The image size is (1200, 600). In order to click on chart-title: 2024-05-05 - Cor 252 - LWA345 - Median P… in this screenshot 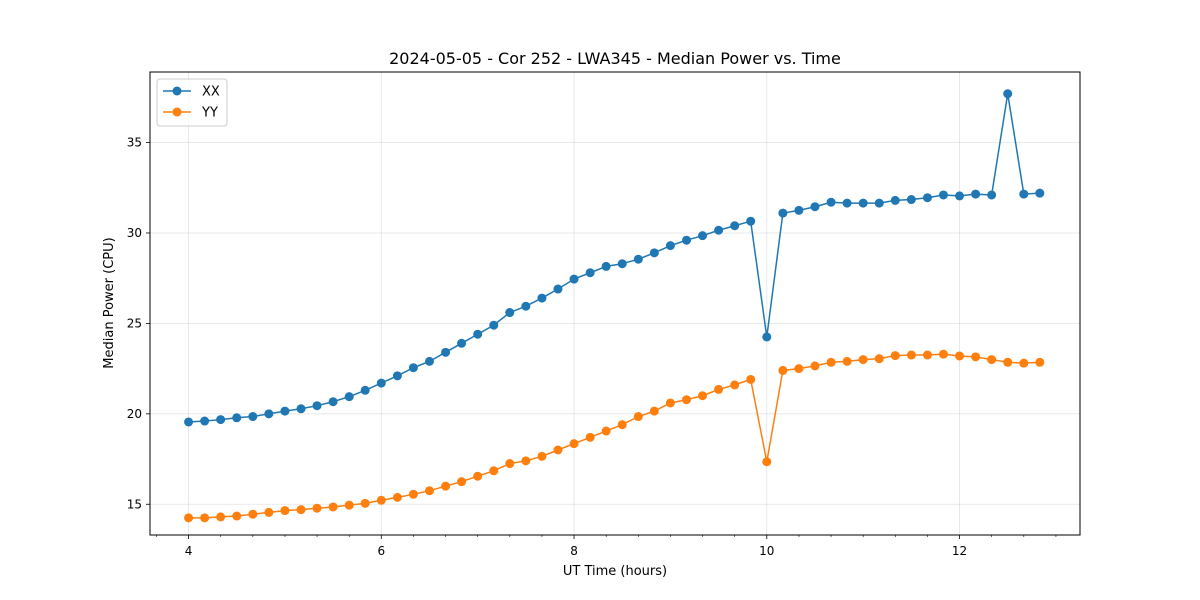, I will do `click(615, 58)`.